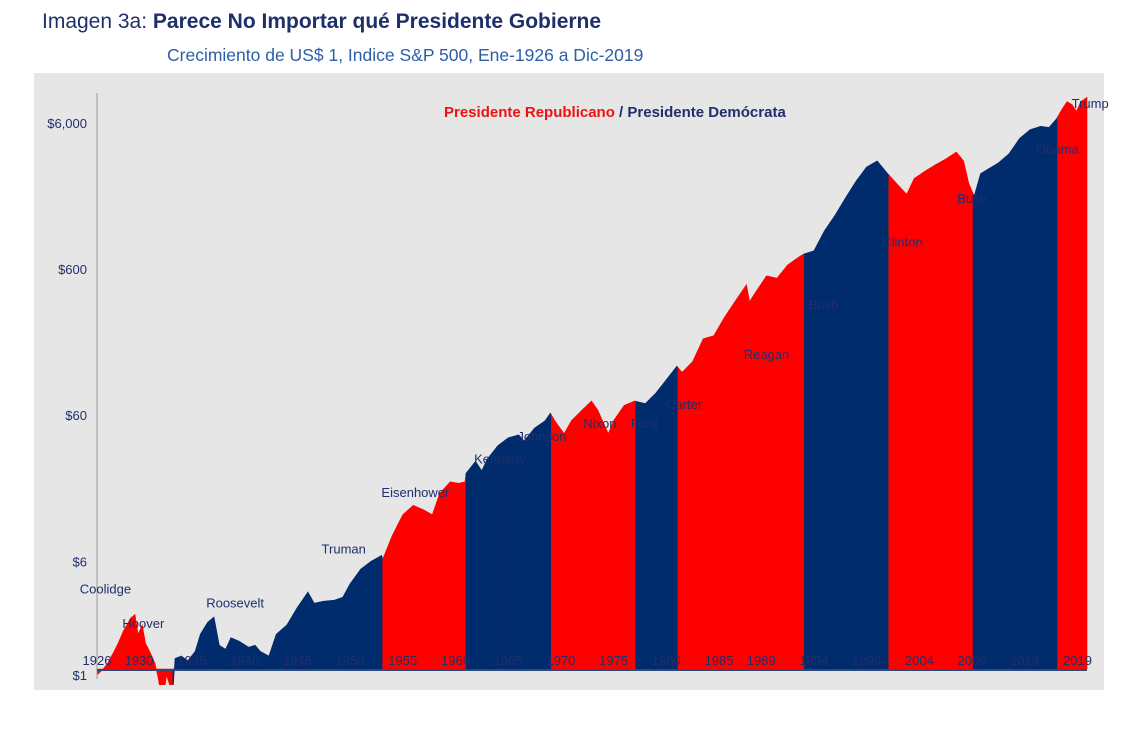  What do you see at coordinates (560, 660) in the screenshot?
I see `x-tick-label-9: 1970` at bounding box center [560, 660].